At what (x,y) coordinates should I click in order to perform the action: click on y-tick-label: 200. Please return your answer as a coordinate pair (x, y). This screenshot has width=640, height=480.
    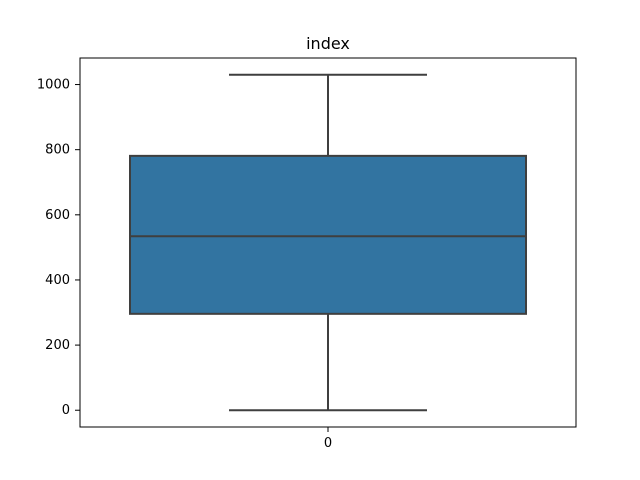
    Looking at the image, I should click on (57, 345).